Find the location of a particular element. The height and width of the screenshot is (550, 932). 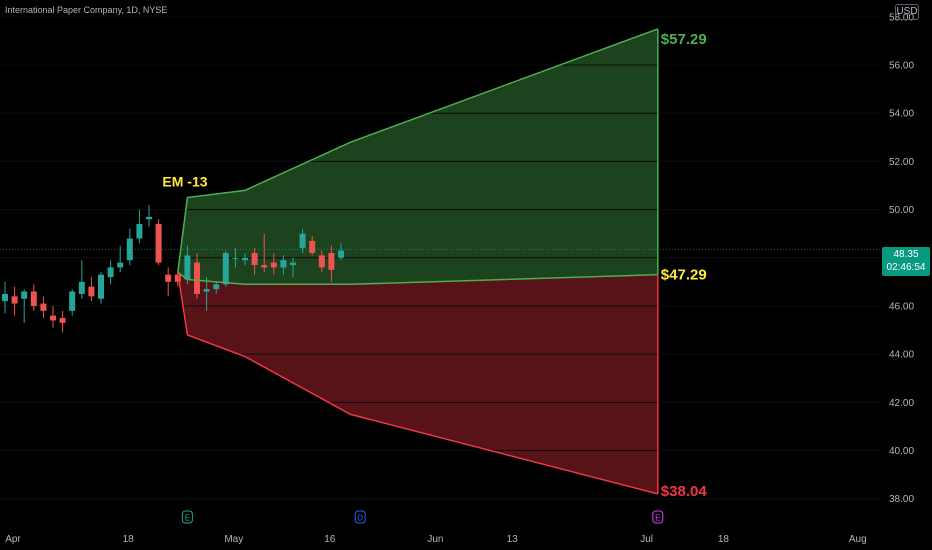

y-tick-label: 52.00 is located at coordinates (901, 162).